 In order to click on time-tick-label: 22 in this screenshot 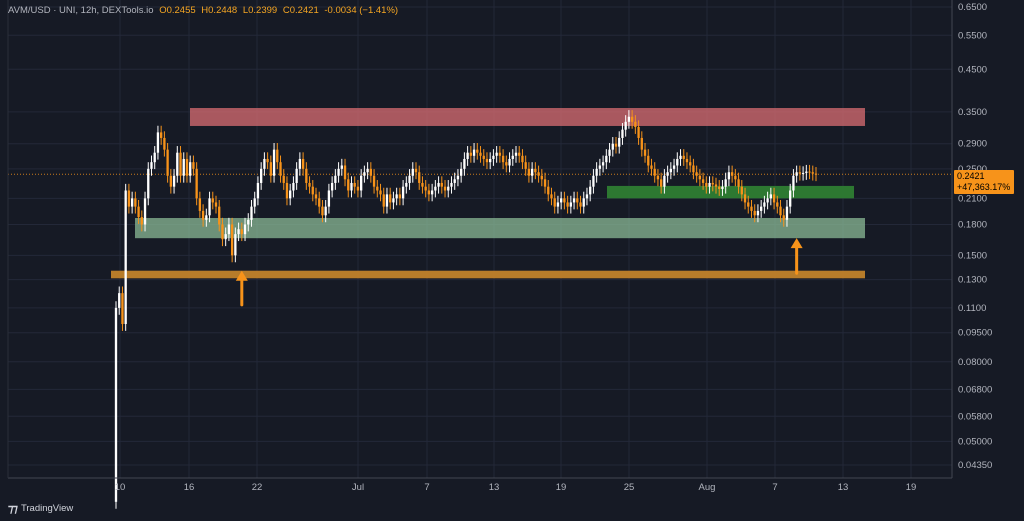, I will do `click(257, 487)`.